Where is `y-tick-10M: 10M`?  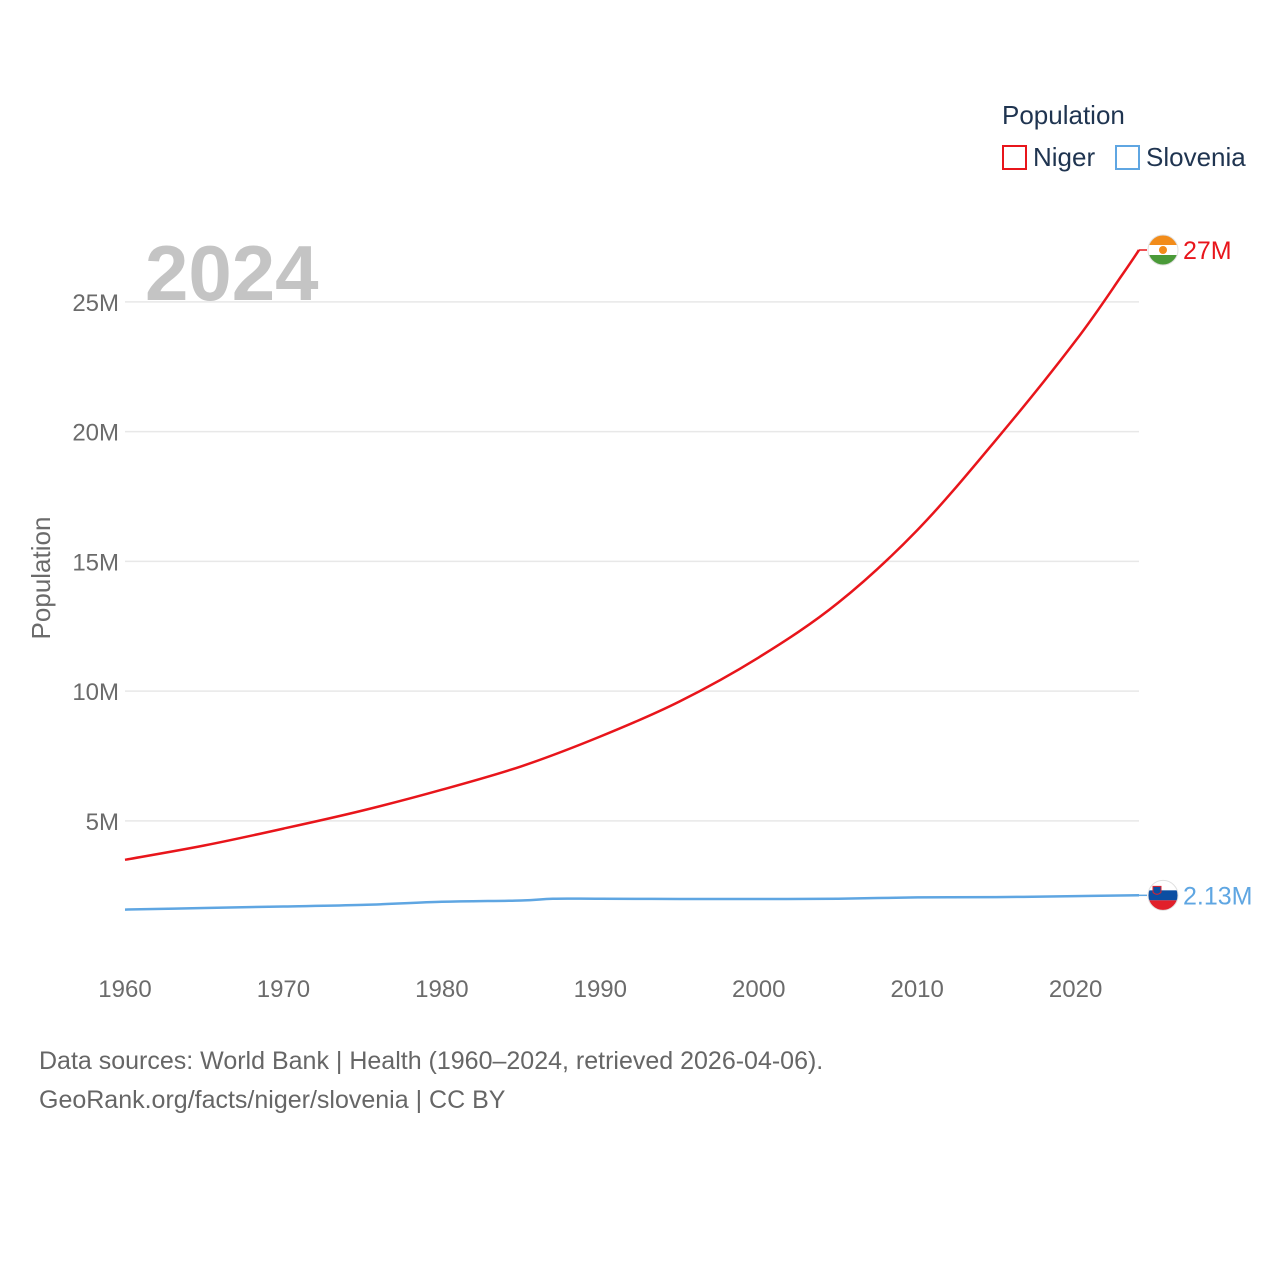
y-tick-10M: 10M is located at coordinates (95, 692).